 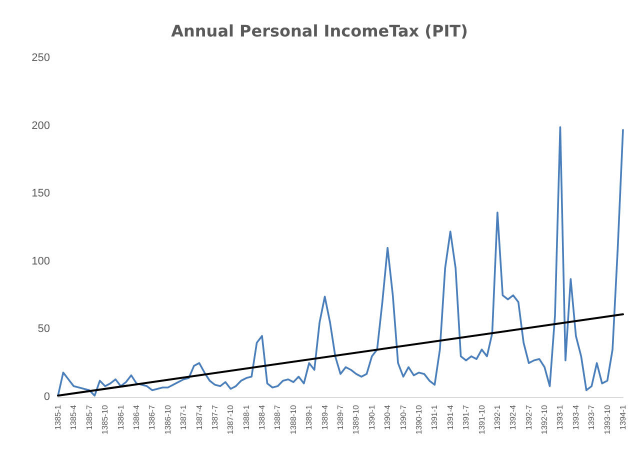 I want to click on x-tick-label: 1389-10, so click(x=356, y=419).